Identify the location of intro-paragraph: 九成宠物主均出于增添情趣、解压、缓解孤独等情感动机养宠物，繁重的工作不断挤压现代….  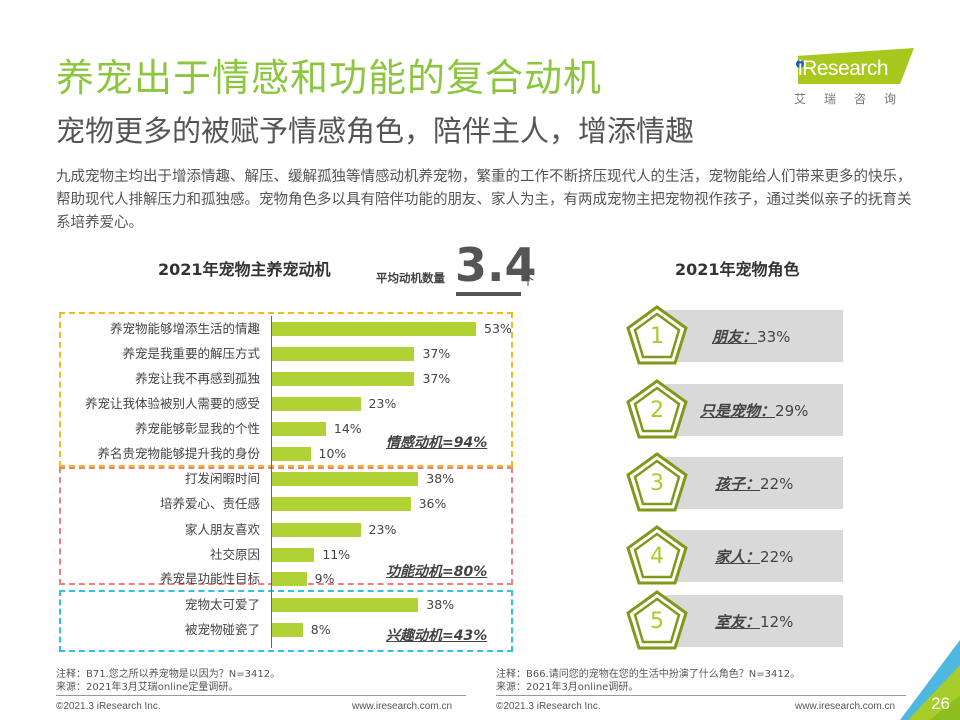
(484, 200).